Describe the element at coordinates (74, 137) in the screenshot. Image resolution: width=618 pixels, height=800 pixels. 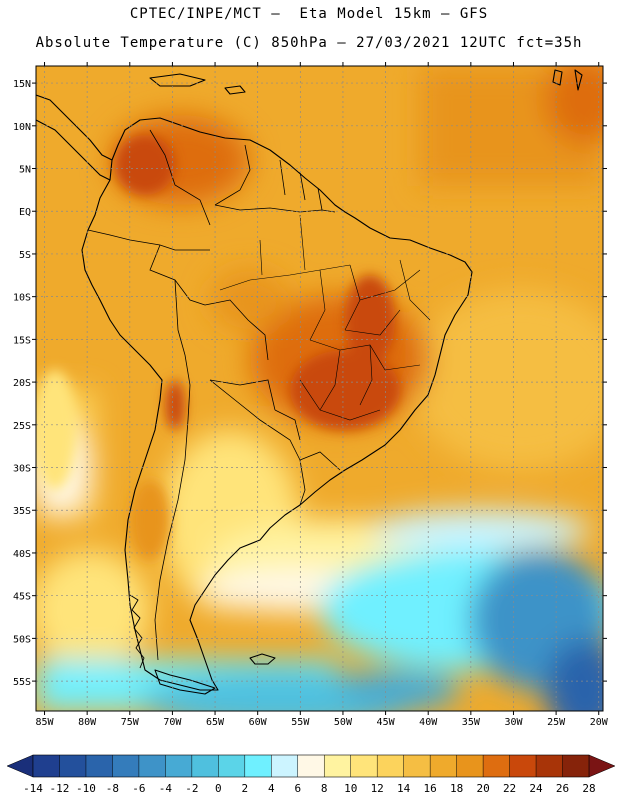
I see `central-america-coastline` at that location.